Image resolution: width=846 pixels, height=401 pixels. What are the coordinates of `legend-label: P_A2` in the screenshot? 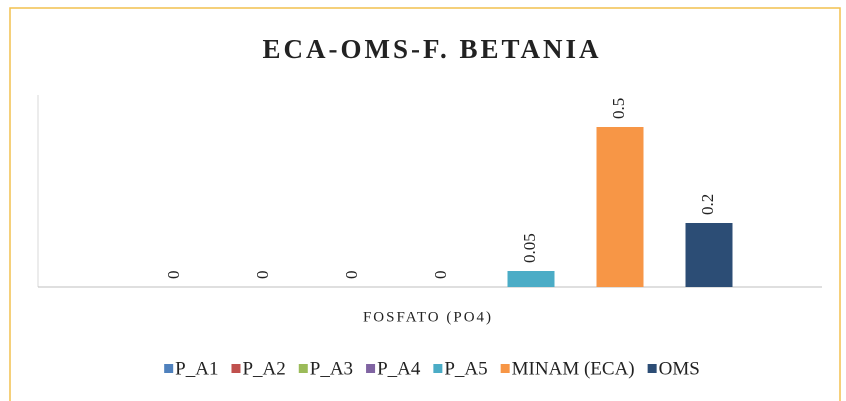 It's located at (263, 368).